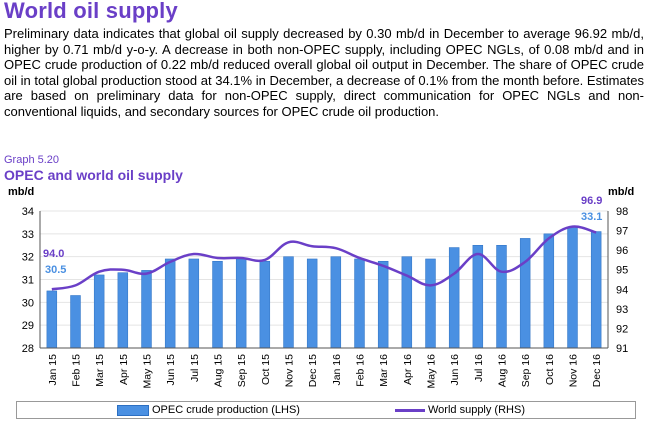 Image resolution: width=648 pixels, height=423 pixels. Describe the element at coordinates (384, 370) in the screenshot. I see `category-tick-label: Mar 16` at that location.